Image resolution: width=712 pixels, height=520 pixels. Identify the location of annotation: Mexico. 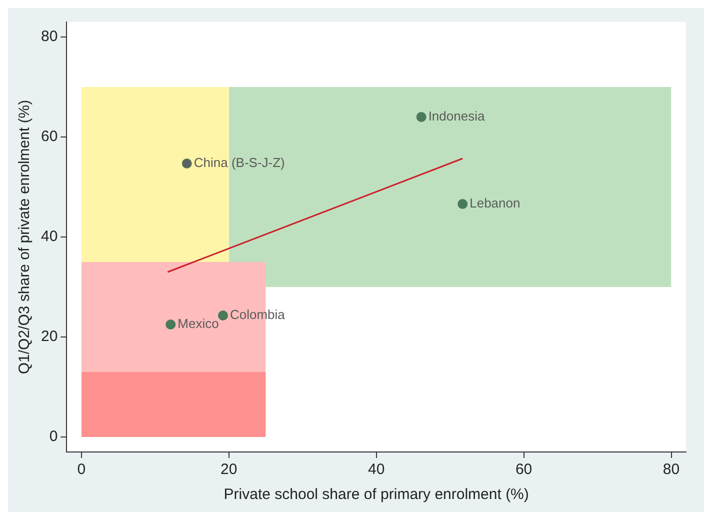
(198, 324).